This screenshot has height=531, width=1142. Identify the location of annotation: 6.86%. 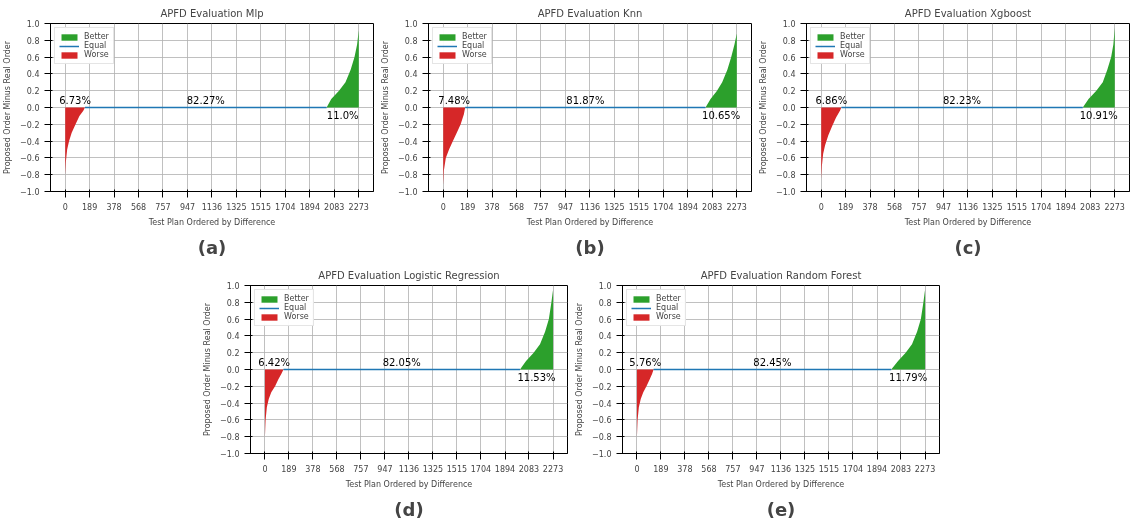
(831, 100).